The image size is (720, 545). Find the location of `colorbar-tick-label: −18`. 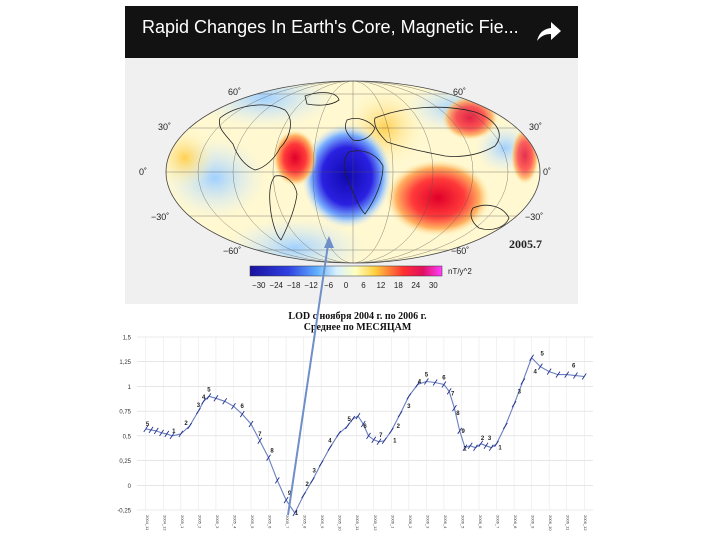

colorbar-tick-label: −18 is located at coordinates (294, 285).